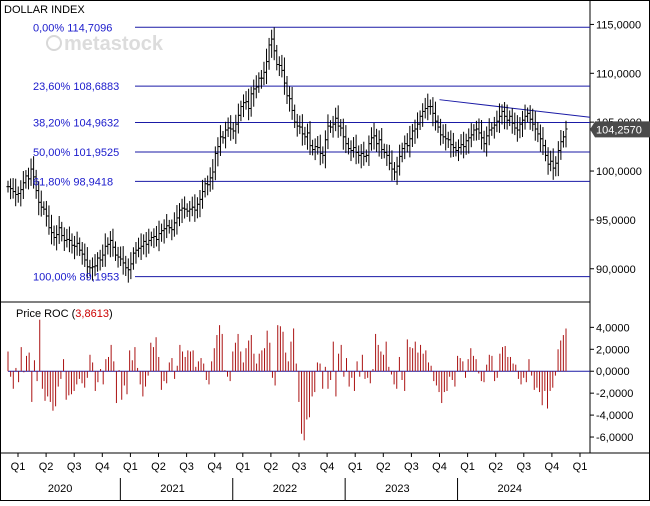  What do you see at coordinates (76, 87) in the screenshot?
I see `fib-label: 23,60% 108,6883` at bounding box center [76, 87].